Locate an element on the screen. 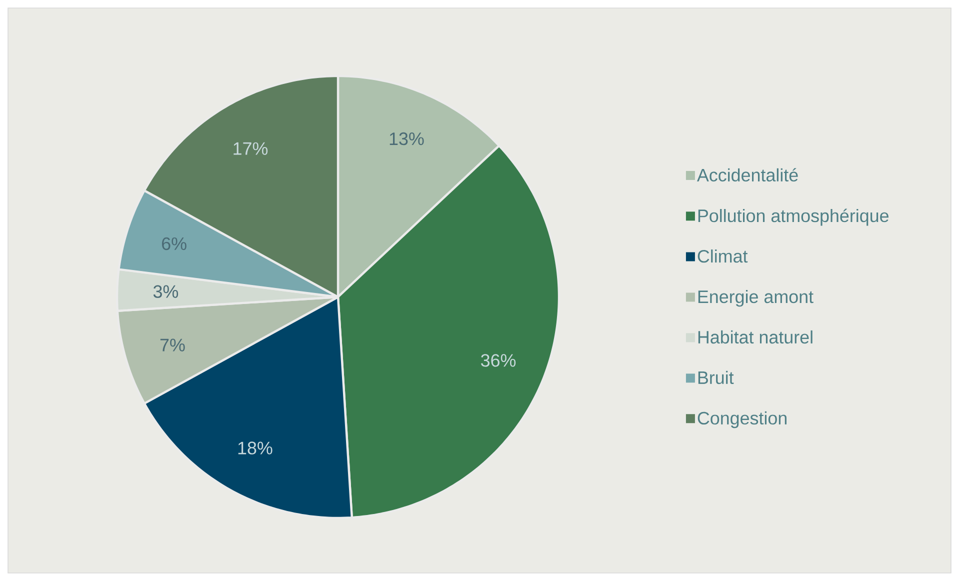 Image resolution: width=957 pixels, height=579 pixels. legend-label: Accidentalité is located at coordinates (747, 175).